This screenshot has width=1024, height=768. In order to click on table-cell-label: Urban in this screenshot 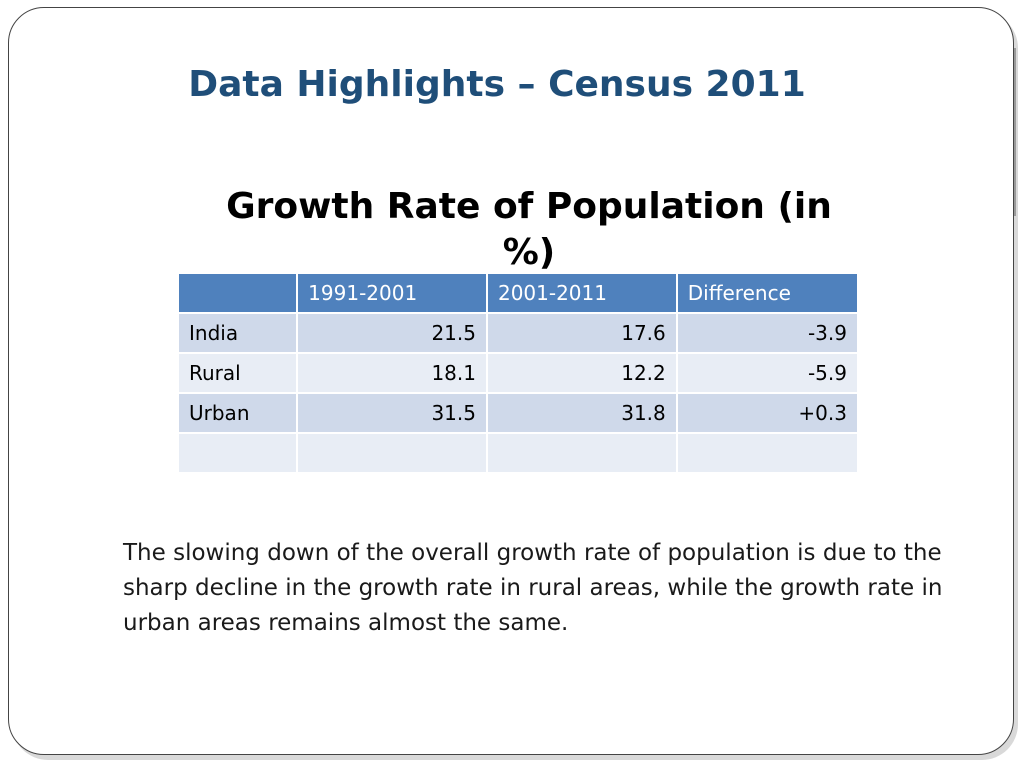, I will do `click(238, 413)`.